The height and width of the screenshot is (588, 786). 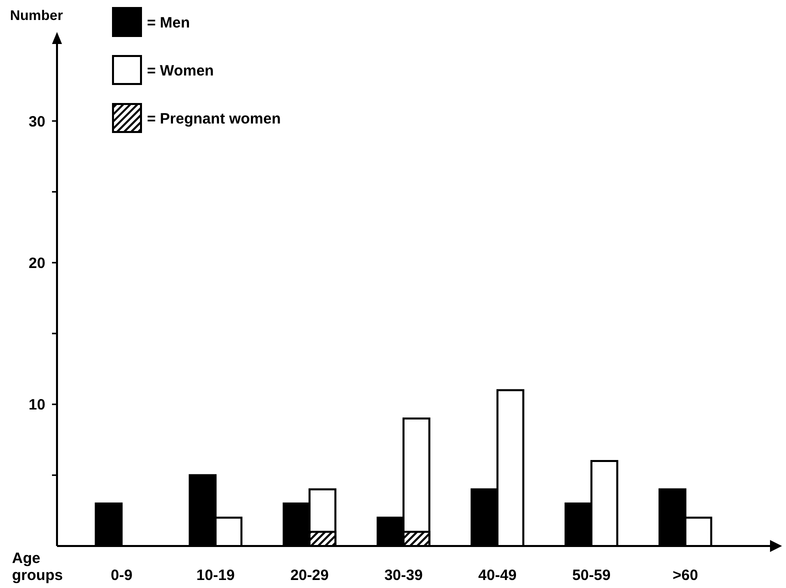 I want to click on x-tick-label: 30-39, so click(x=403, y=575).